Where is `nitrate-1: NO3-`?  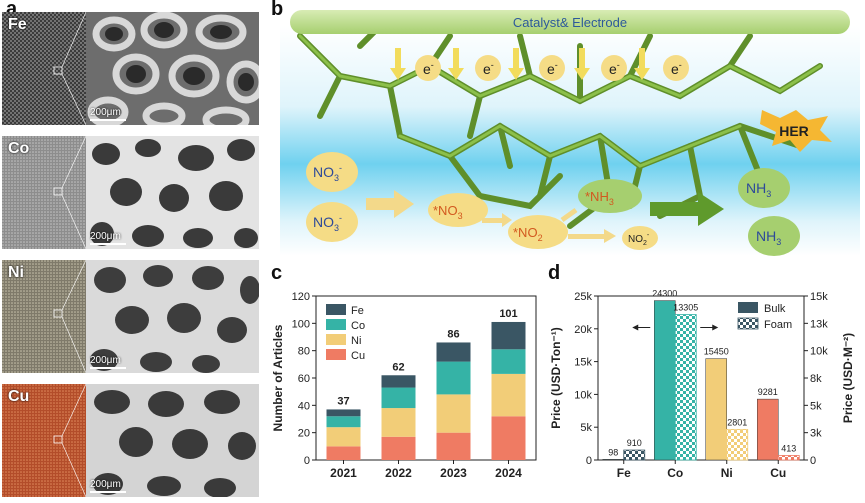 nitrate-1: NO3- is located at coordinates (332, 172).